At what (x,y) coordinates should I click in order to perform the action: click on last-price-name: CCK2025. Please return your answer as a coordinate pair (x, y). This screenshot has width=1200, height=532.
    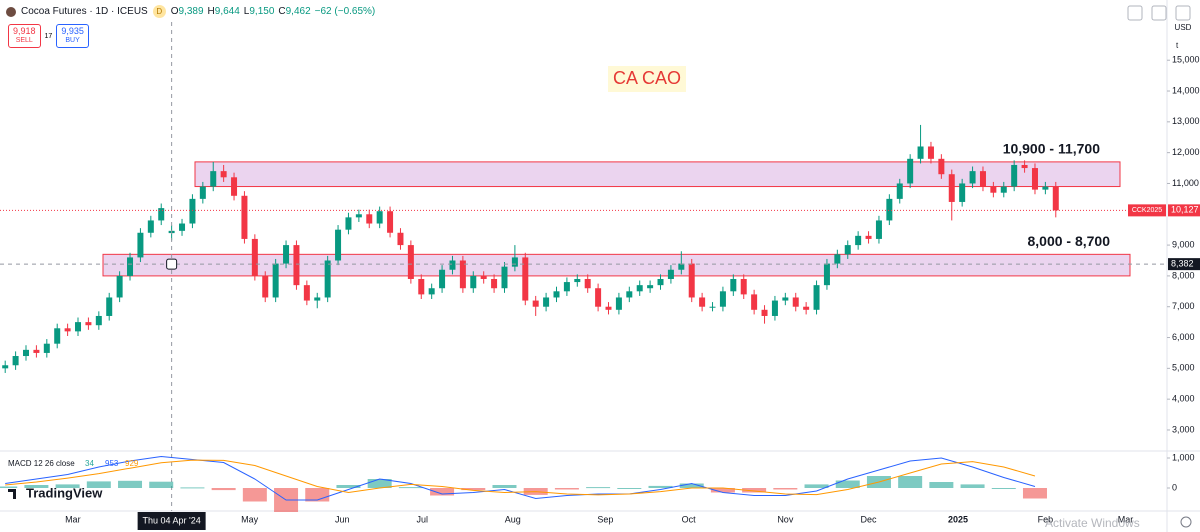
    Looking at the image, I should click on (1147, 210).